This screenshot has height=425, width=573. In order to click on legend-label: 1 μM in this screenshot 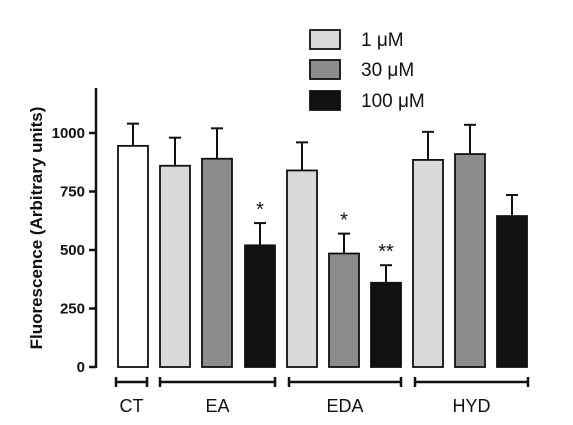, I will do `click(382, 40)`.